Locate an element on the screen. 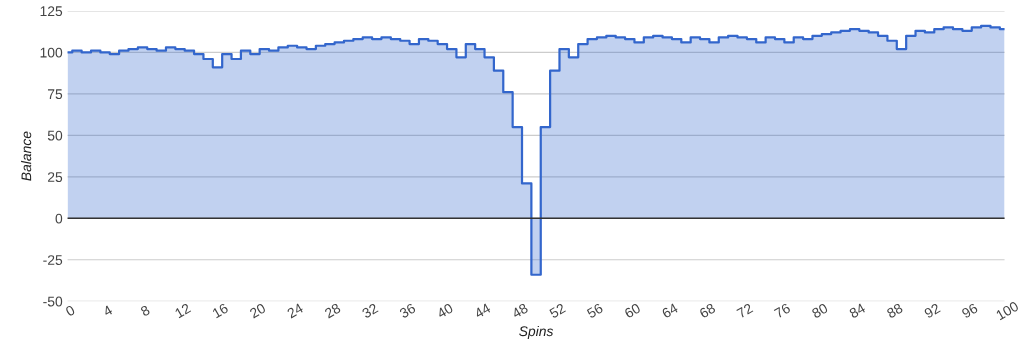  x-tick-label: 76 is located at coordinates (782, 310).